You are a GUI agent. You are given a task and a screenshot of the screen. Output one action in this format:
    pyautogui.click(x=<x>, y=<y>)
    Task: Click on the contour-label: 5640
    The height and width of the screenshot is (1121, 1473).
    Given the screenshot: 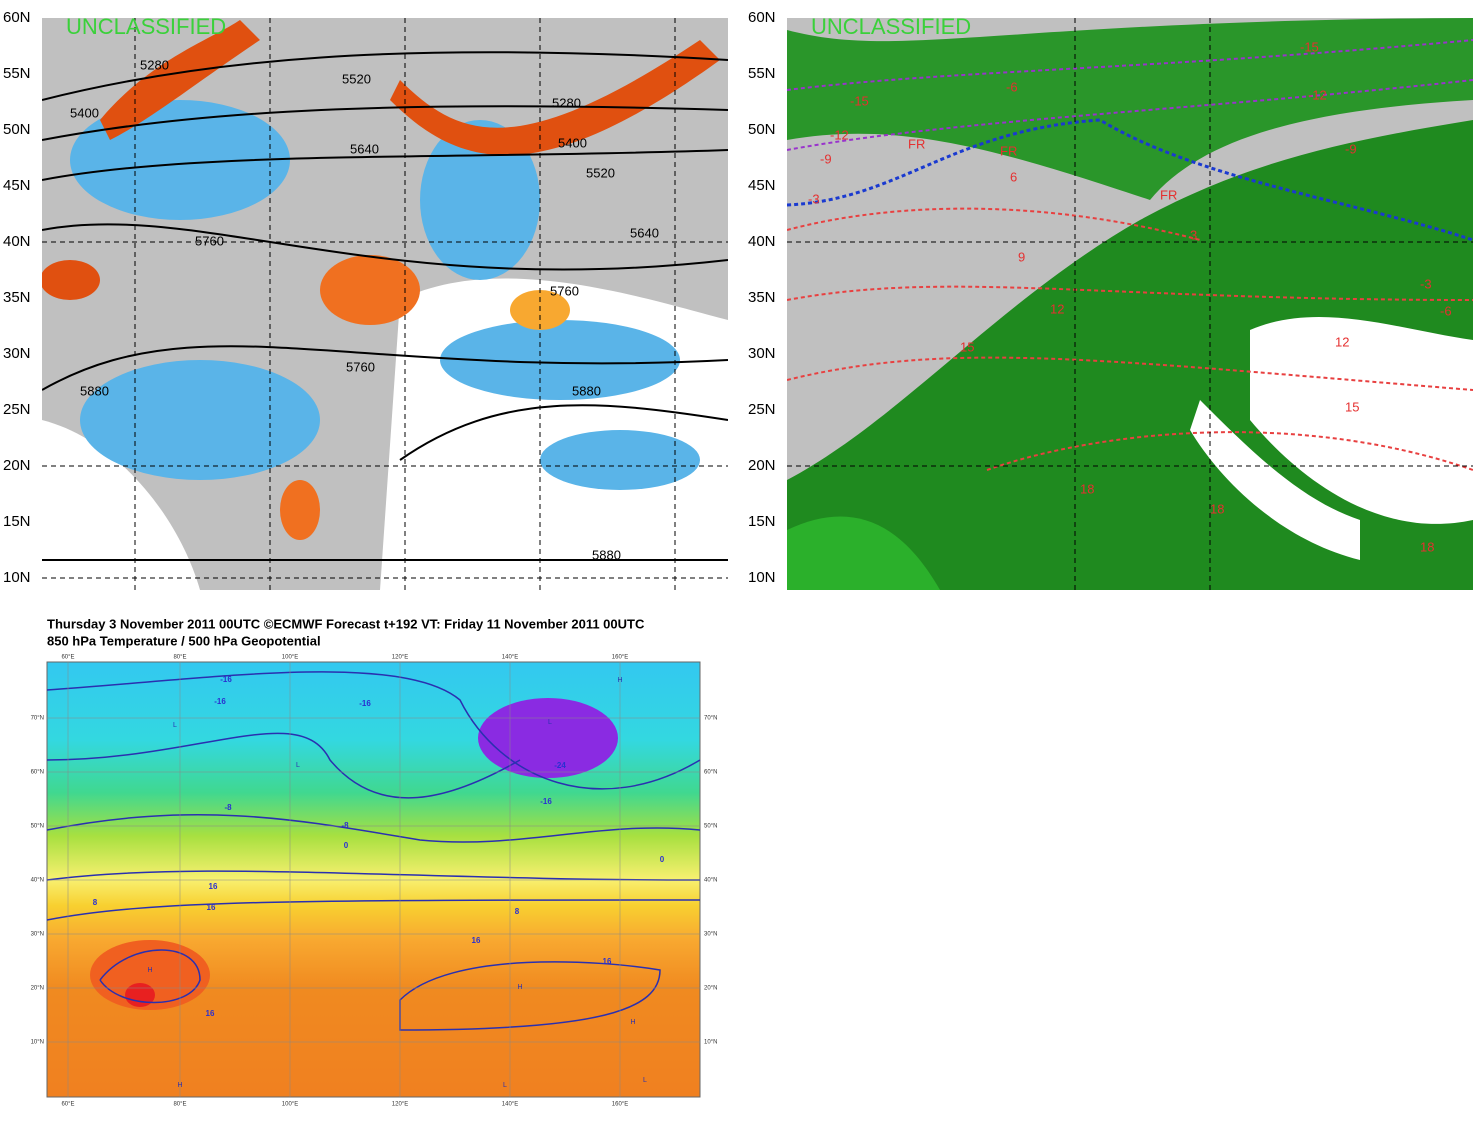 What is the action you would take?
    pyautogui.click(x=644, y=232)
    